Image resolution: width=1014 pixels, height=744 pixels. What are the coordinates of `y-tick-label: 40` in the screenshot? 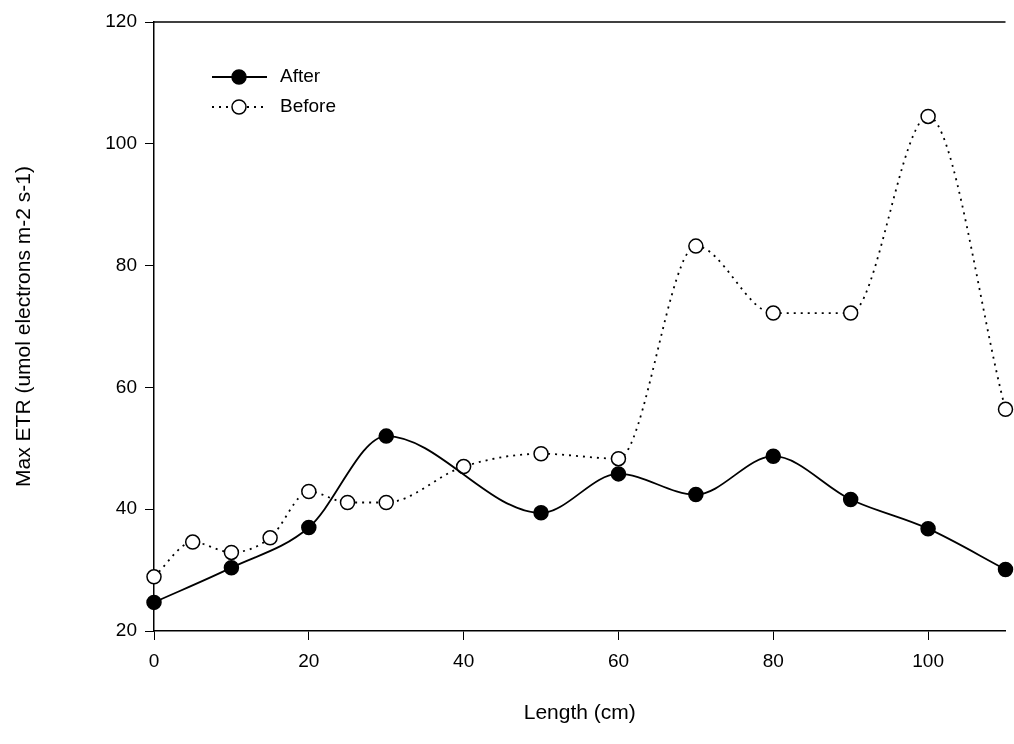 It's located at (126, 508).